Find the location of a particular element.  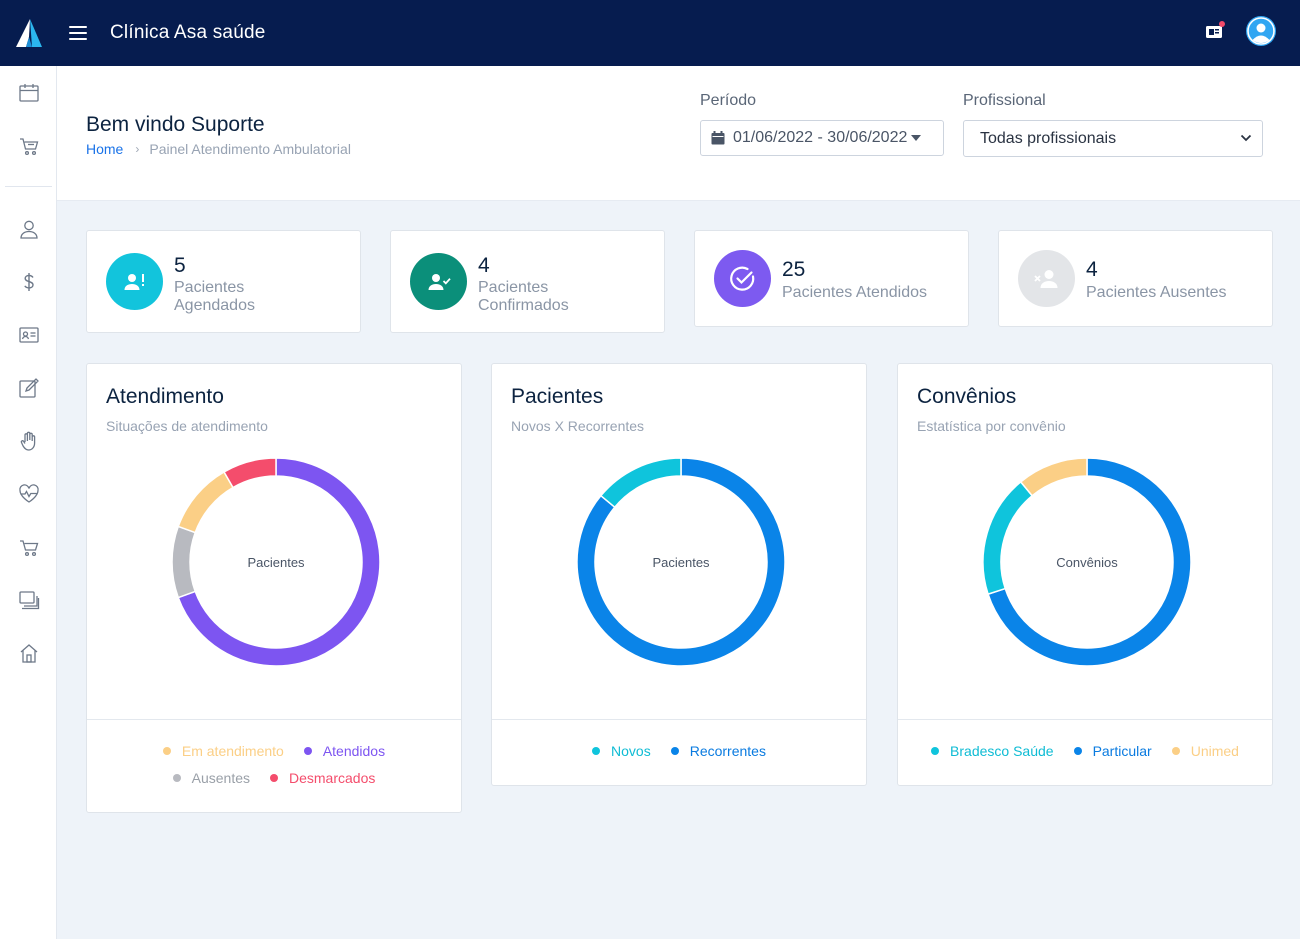

legend-item-atendidos: Atendidos is located at coordinates (344, 751).